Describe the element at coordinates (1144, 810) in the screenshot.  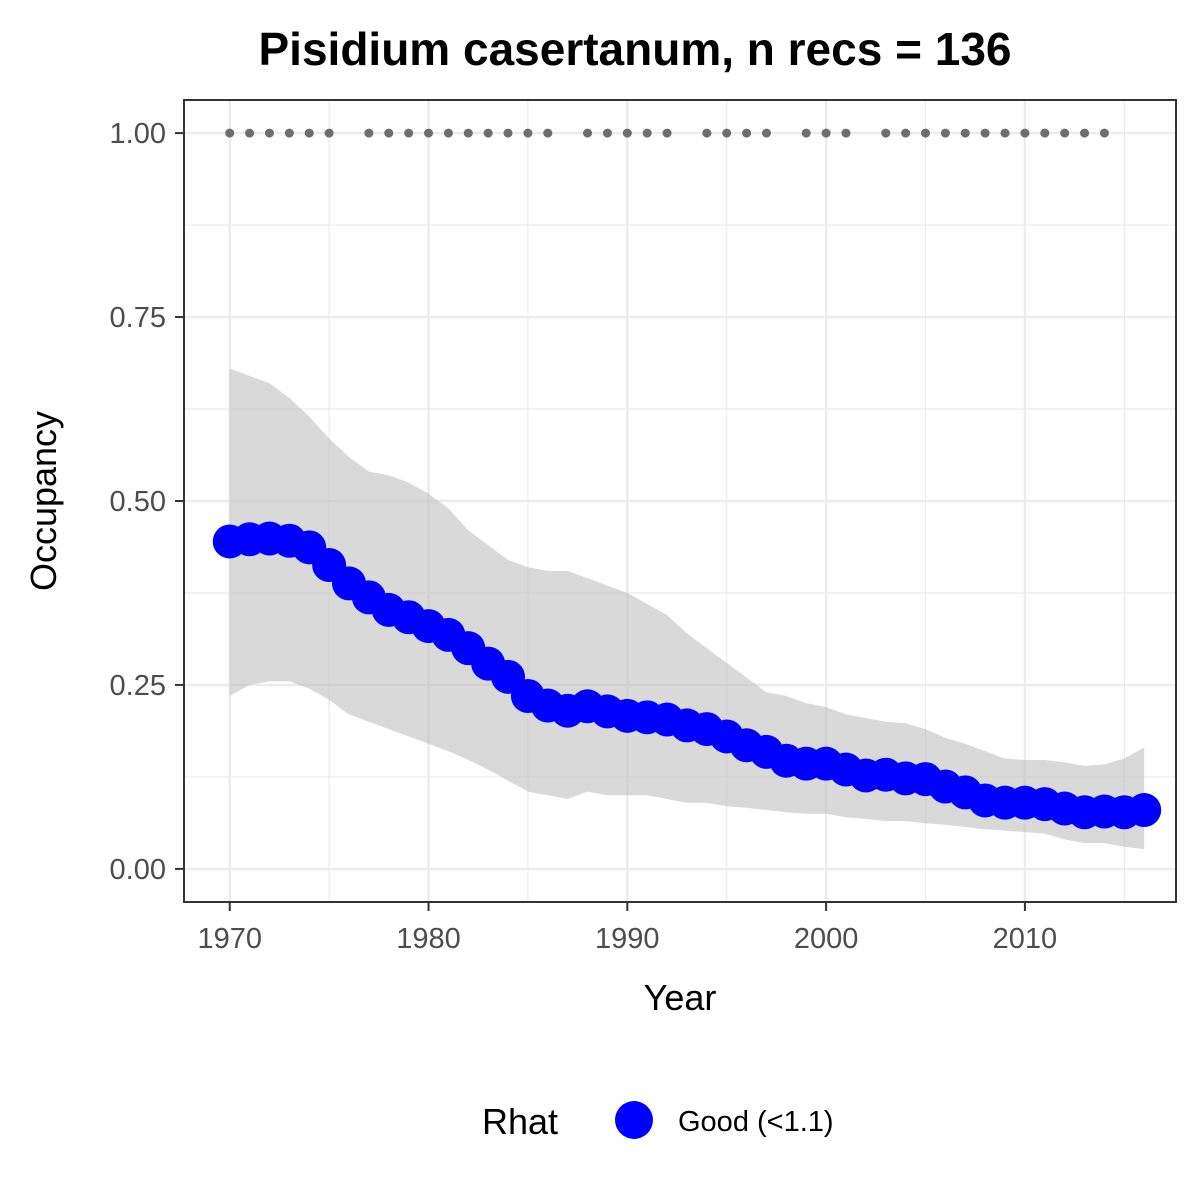
I see `occupancy-point` at that location.